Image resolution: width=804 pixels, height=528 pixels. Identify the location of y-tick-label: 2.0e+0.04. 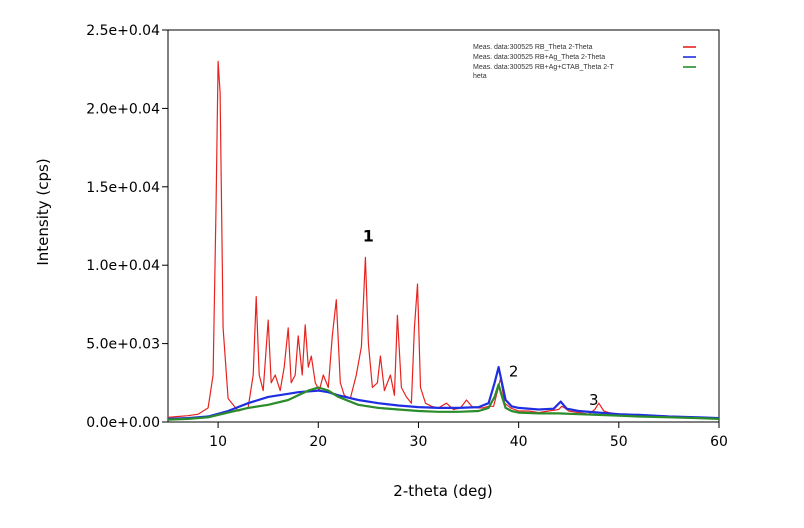
(123, 109).